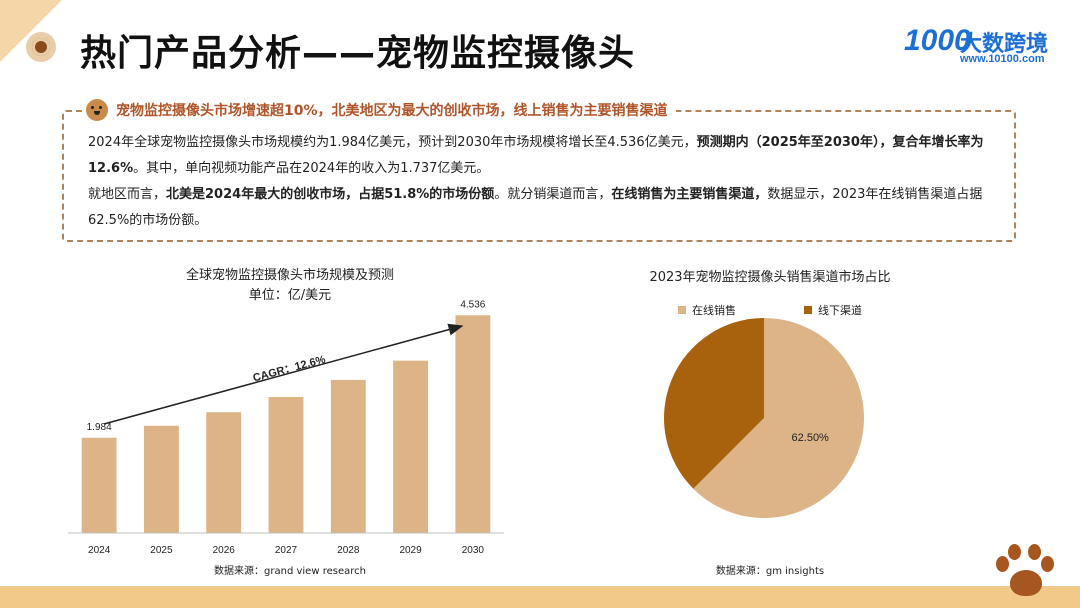 Image resolution: width=1080 pixels, height=608 pixels. I want to click on bar-2028, so click(348, 456).